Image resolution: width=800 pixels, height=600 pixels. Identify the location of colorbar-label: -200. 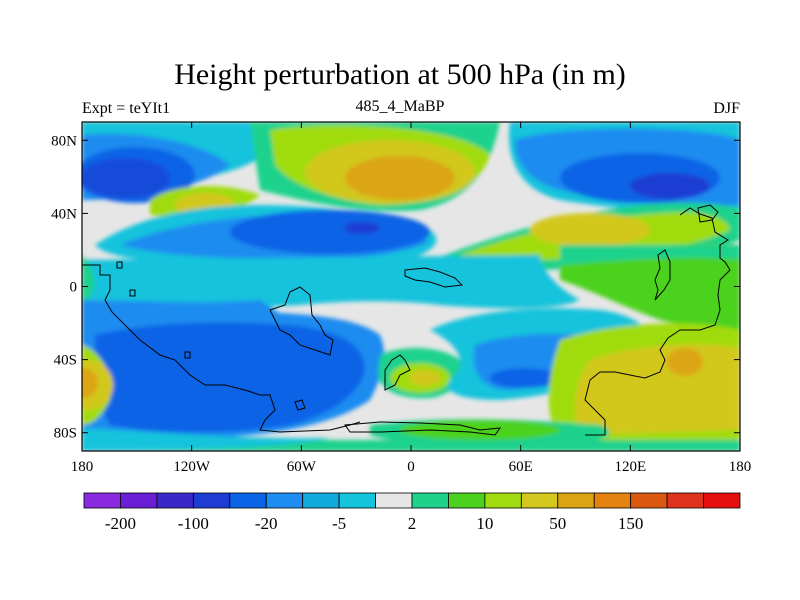
(120, 523).